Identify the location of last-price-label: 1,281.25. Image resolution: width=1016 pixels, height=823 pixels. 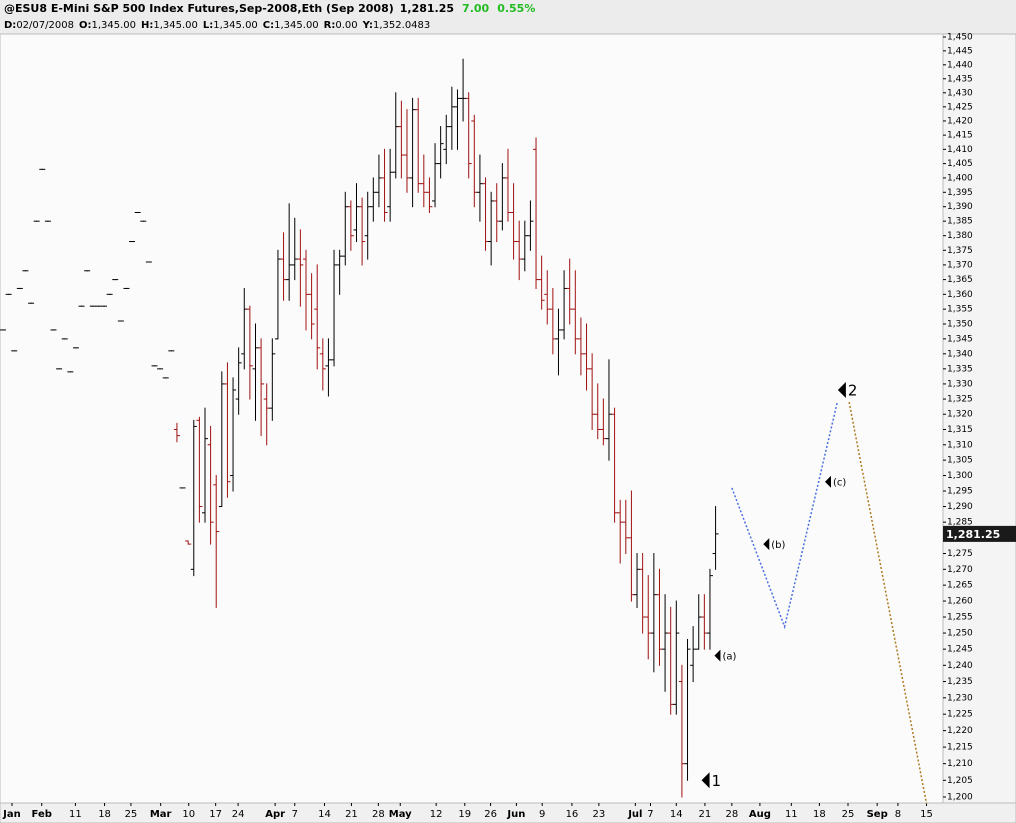
(973, 534).